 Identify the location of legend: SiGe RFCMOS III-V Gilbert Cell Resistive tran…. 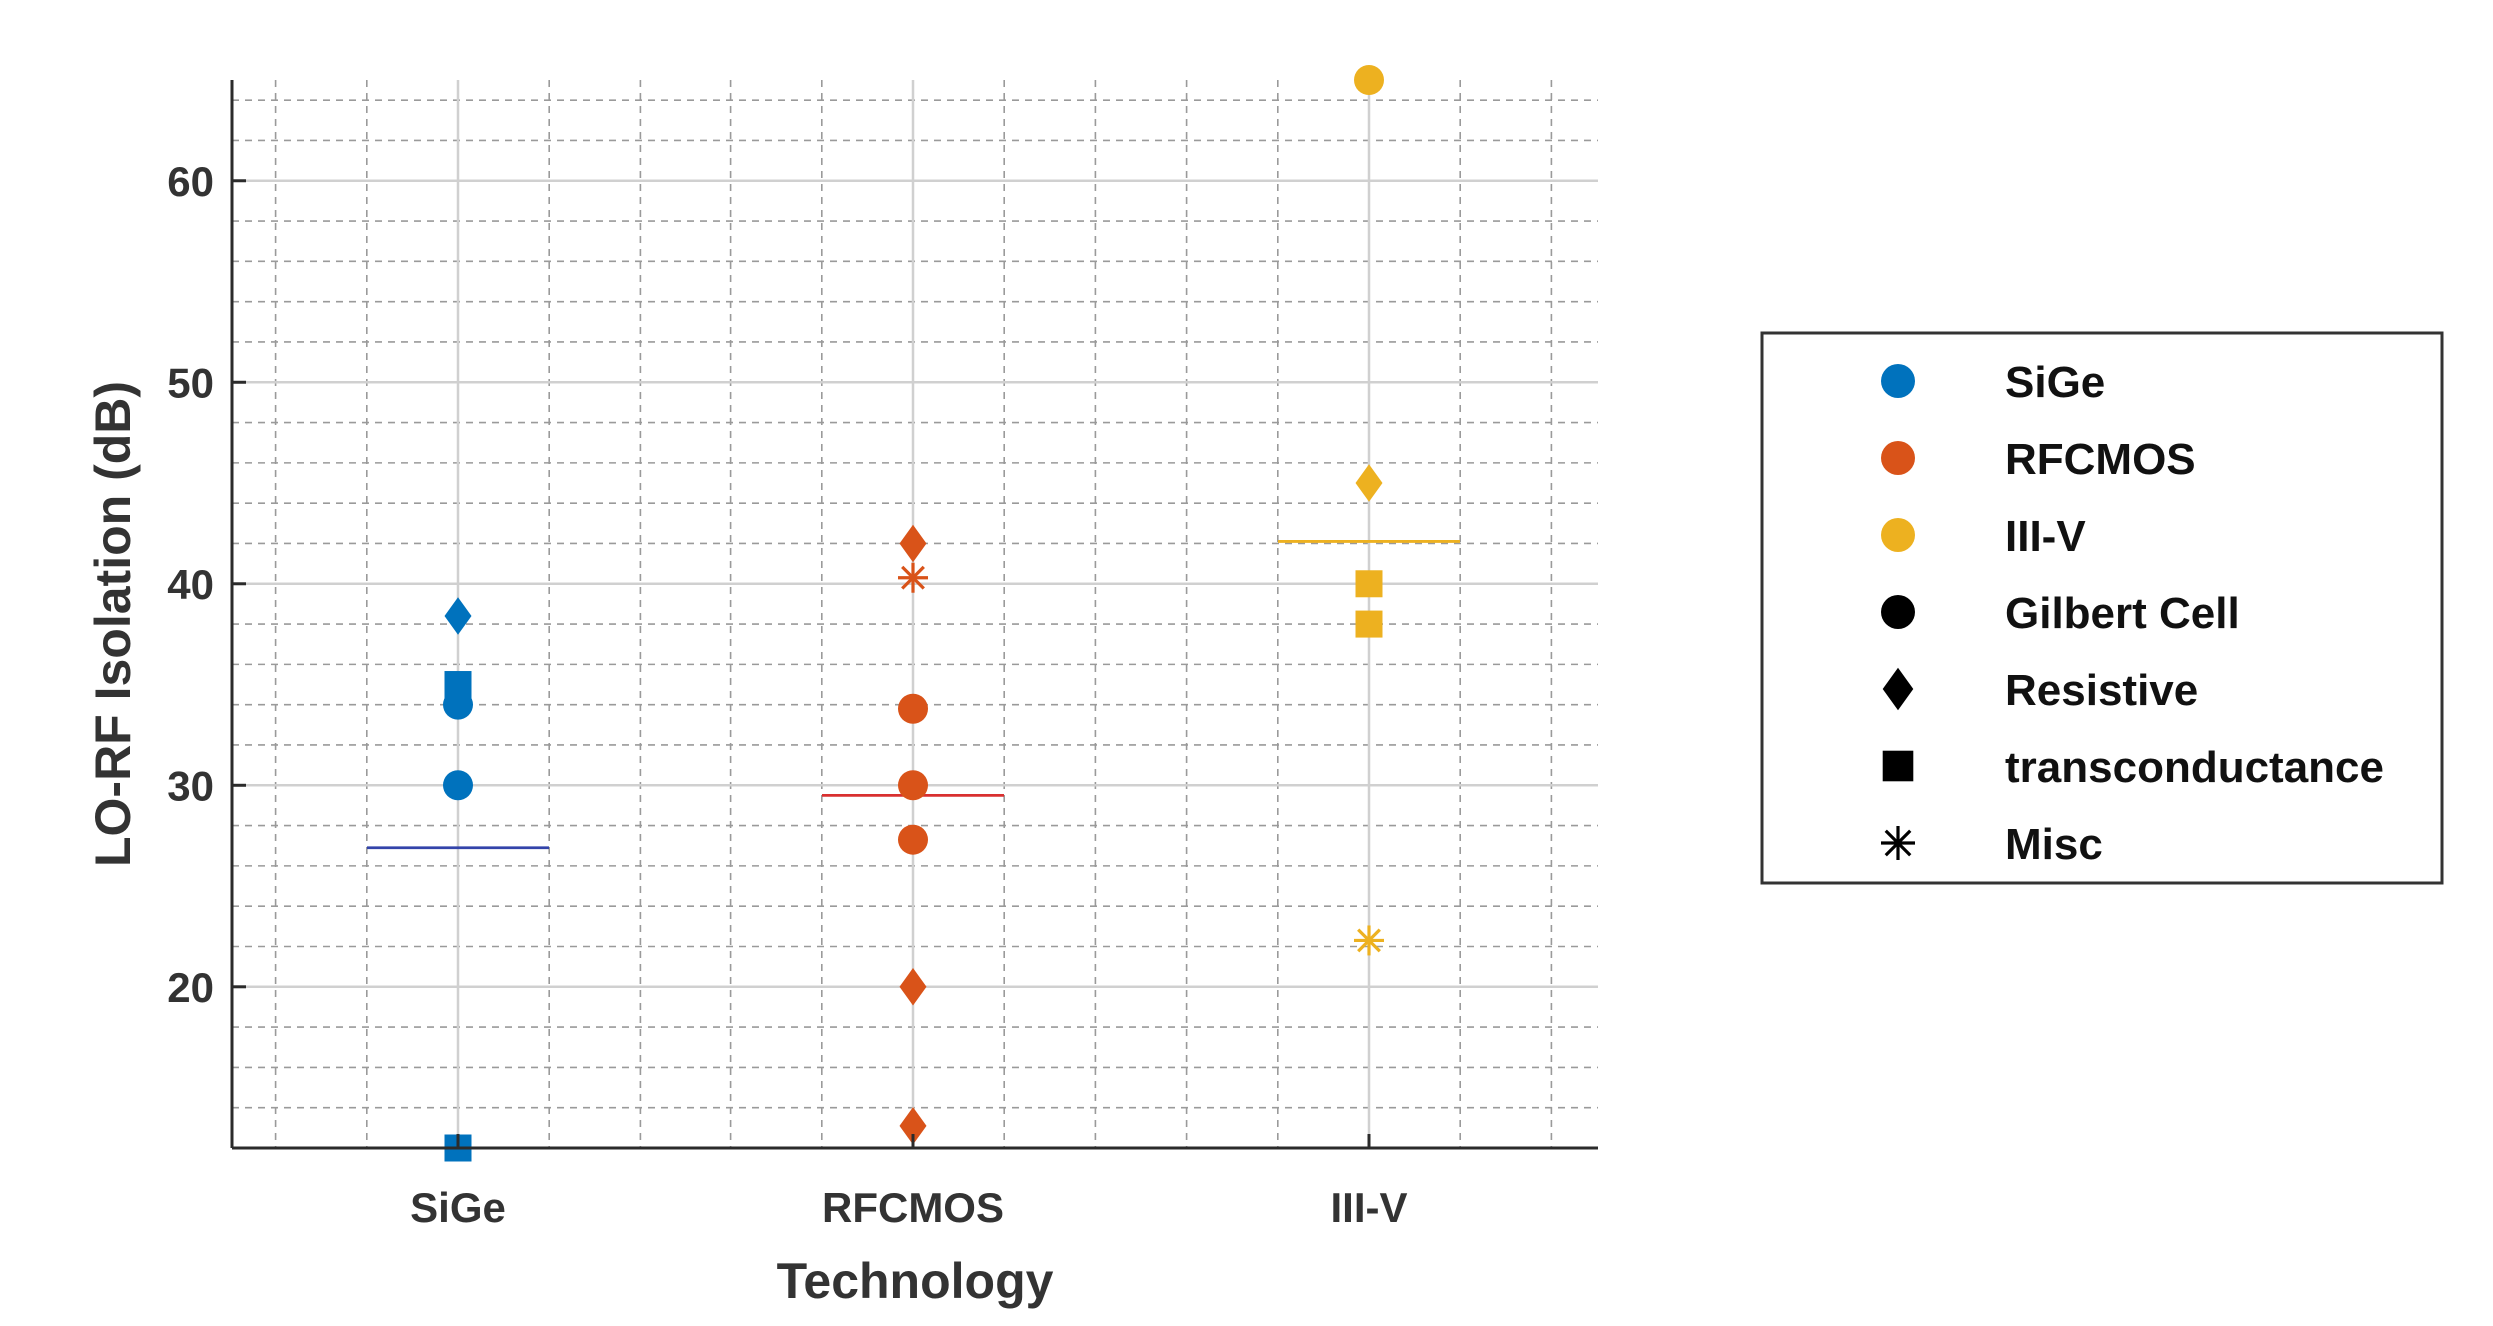
(2102, 608).